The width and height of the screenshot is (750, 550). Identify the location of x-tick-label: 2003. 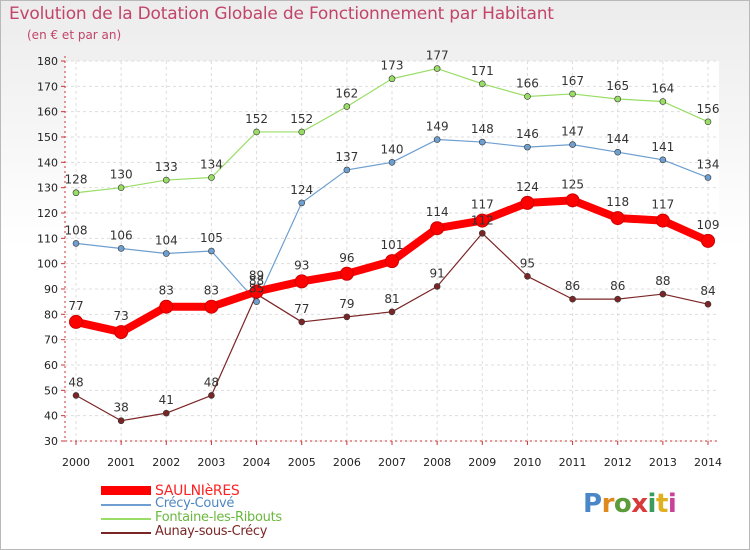
(211, 462).